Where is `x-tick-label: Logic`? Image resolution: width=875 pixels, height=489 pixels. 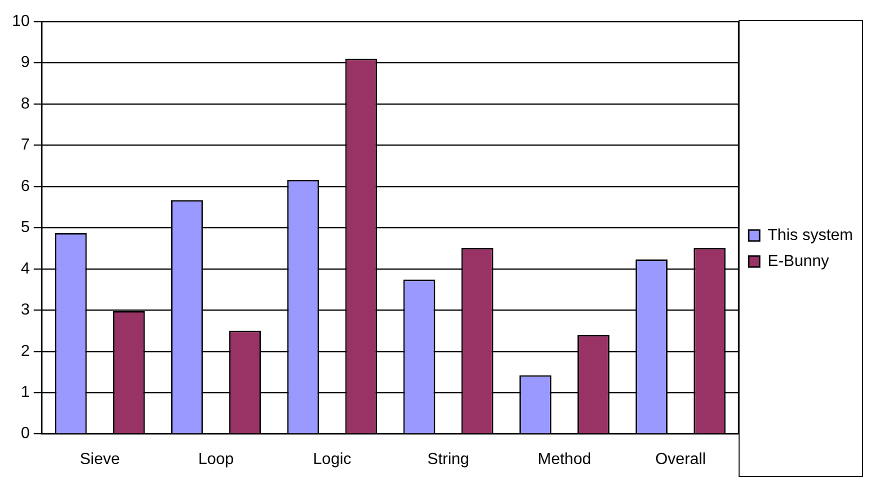 x-tick-label: Logic is located at coordinates (332, 459).